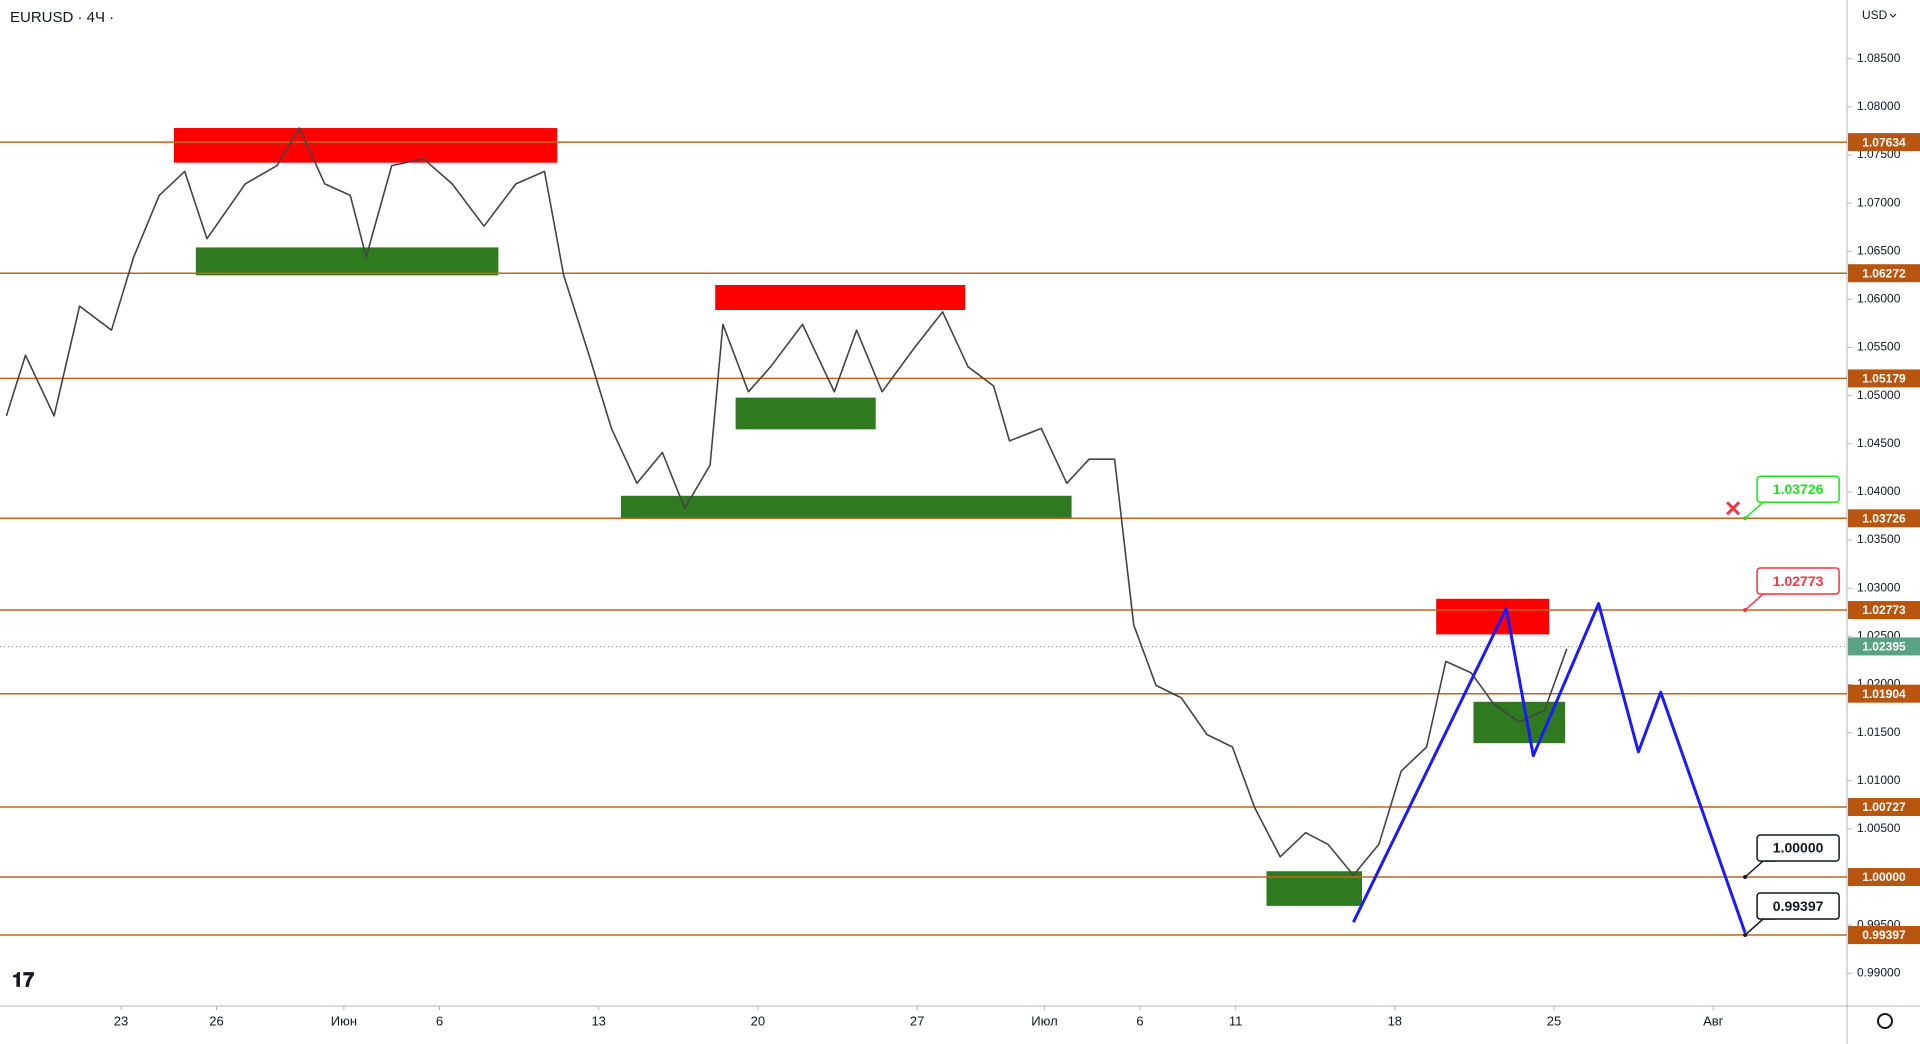 This screenshot has width=1920, height=1044. Describe the element at coordinates (1044, 1020) in the screenshot. I see `x-tick-label: Июл` at that location.